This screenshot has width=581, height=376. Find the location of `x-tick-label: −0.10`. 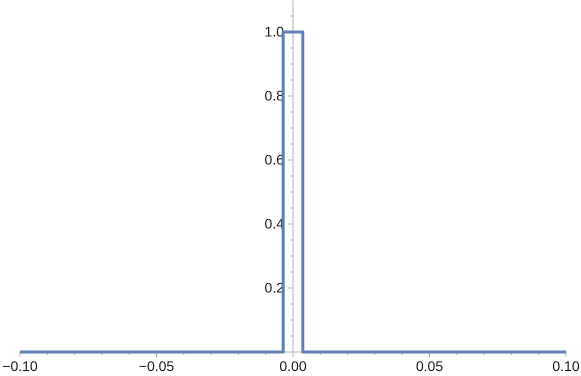

x-tick-label: −0.10 is located at coordinates (20, 366).